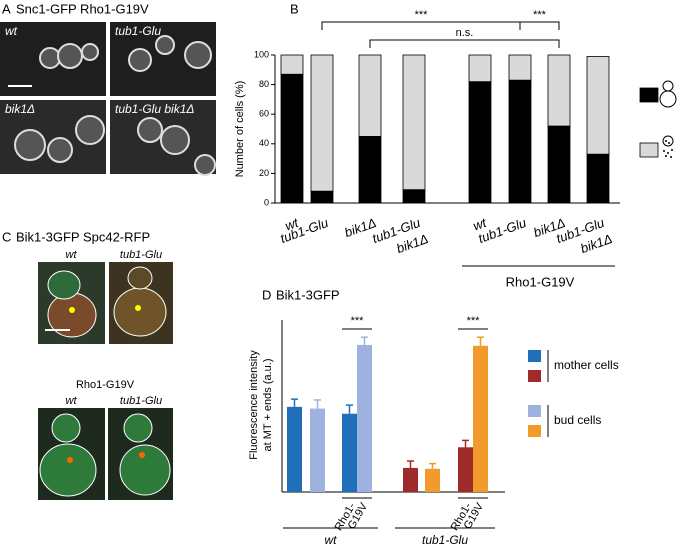 This screenshot has width=682, height=555. I want to click on micrographs-a, so click(108, 99).